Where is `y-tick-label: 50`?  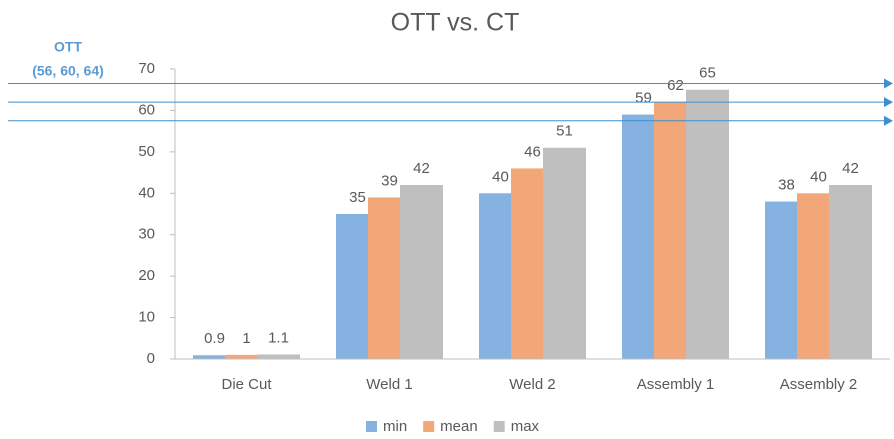
y-tick-label: 50 is located at coordinates (146, 151).